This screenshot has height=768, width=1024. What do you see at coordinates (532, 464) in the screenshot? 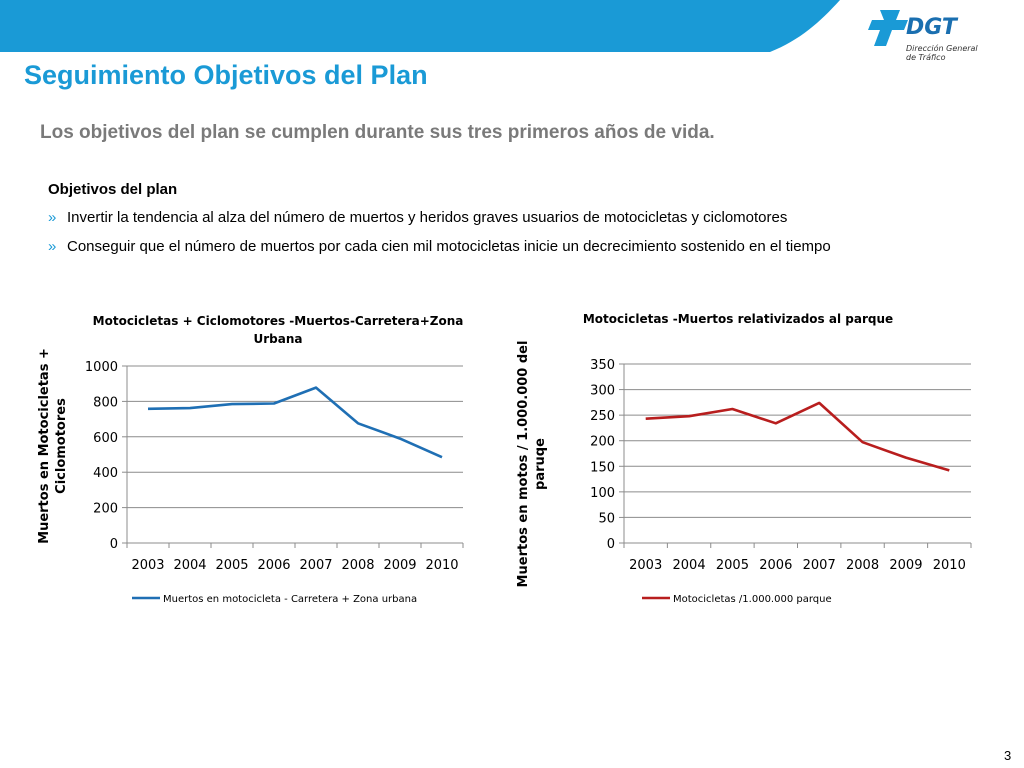
I see `y-axis-label: Muertos en motos / 1.000.000 del paruqe` at bounding box center [532, 464].